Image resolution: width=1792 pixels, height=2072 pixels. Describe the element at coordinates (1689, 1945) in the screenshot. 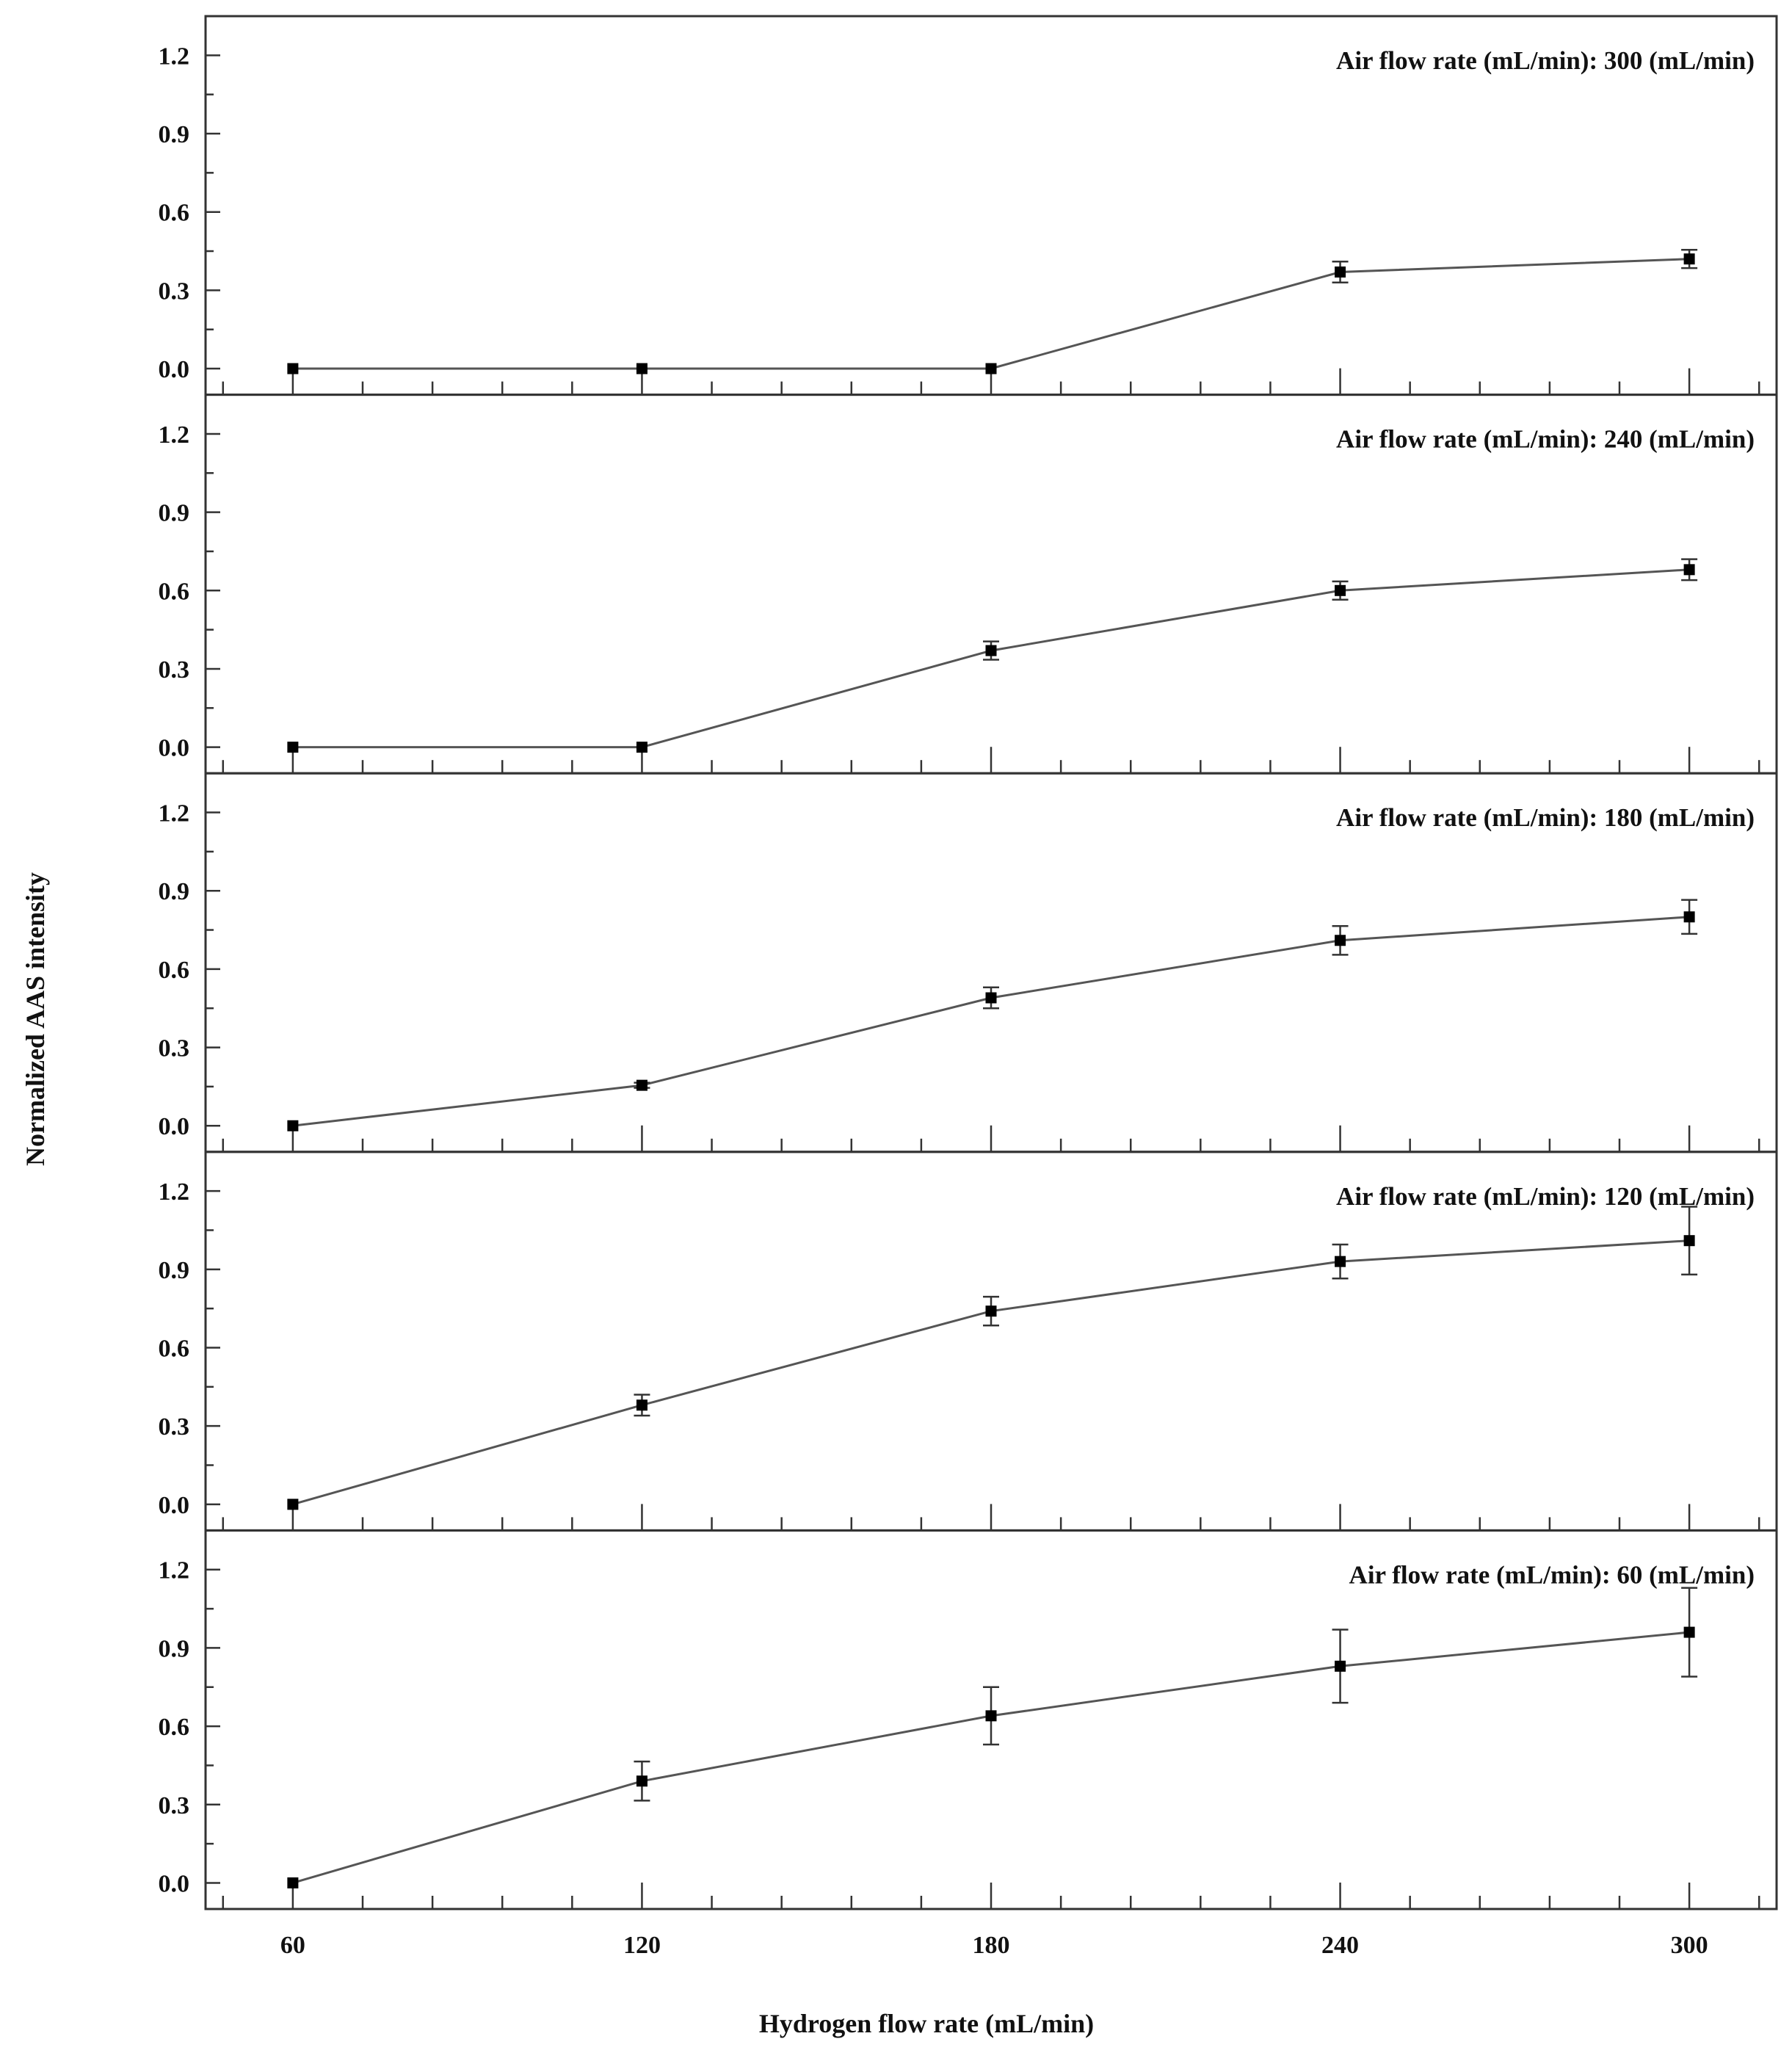

I see `x-tick-label: 300` at that location.